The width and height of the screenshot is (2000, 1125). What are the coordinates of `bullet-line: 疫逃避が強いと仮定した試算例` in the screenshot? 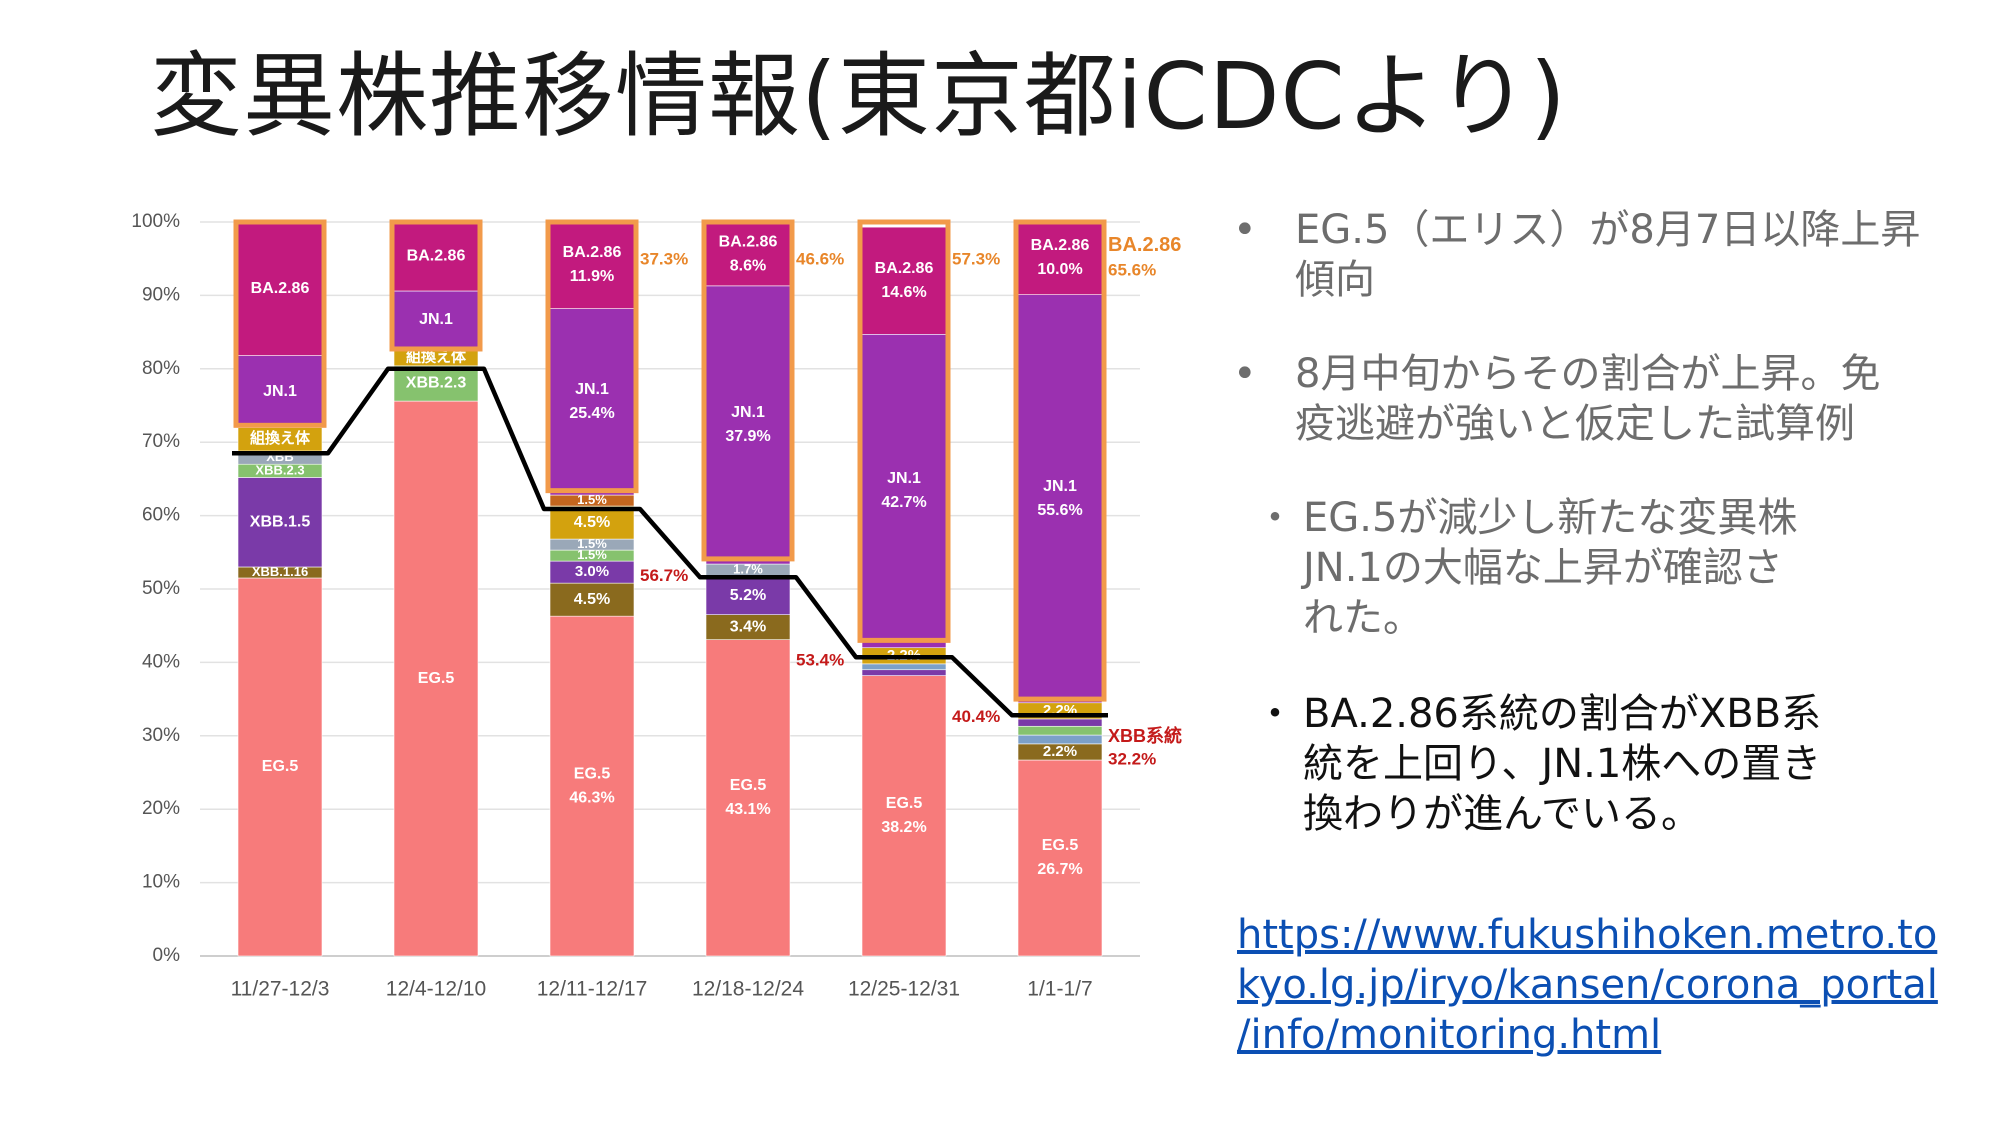 It's located at (1575, 424).